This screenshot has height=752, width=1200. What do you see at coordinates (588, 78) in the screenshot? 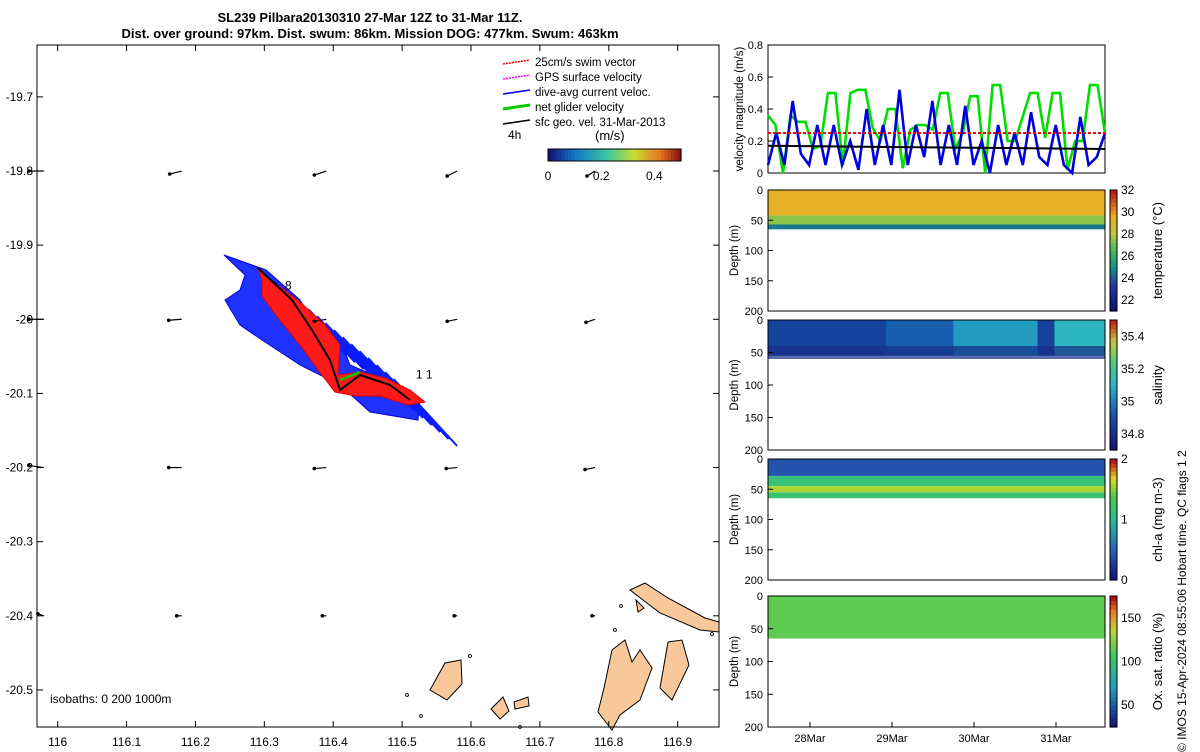
I see `legend-label: GPS surface velocity` at bounding box center [588, 78].